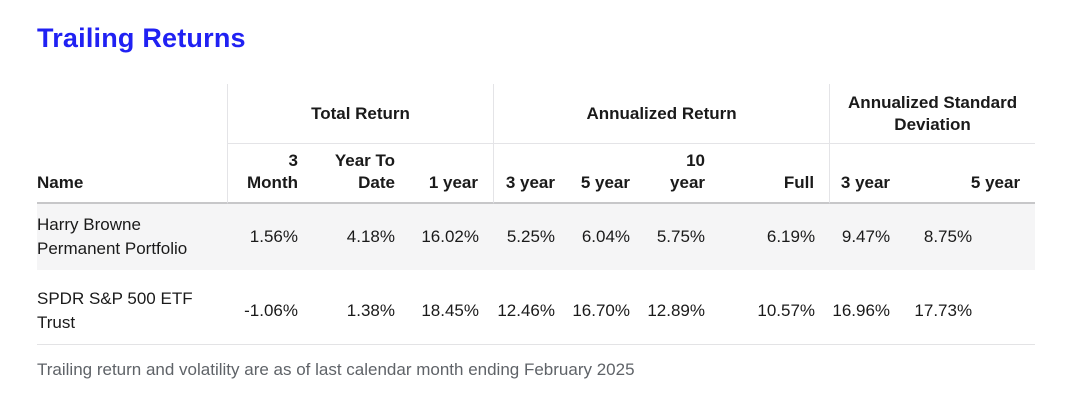  I want to click on value-cell-3-year: 12.46%, so click(532, 311).